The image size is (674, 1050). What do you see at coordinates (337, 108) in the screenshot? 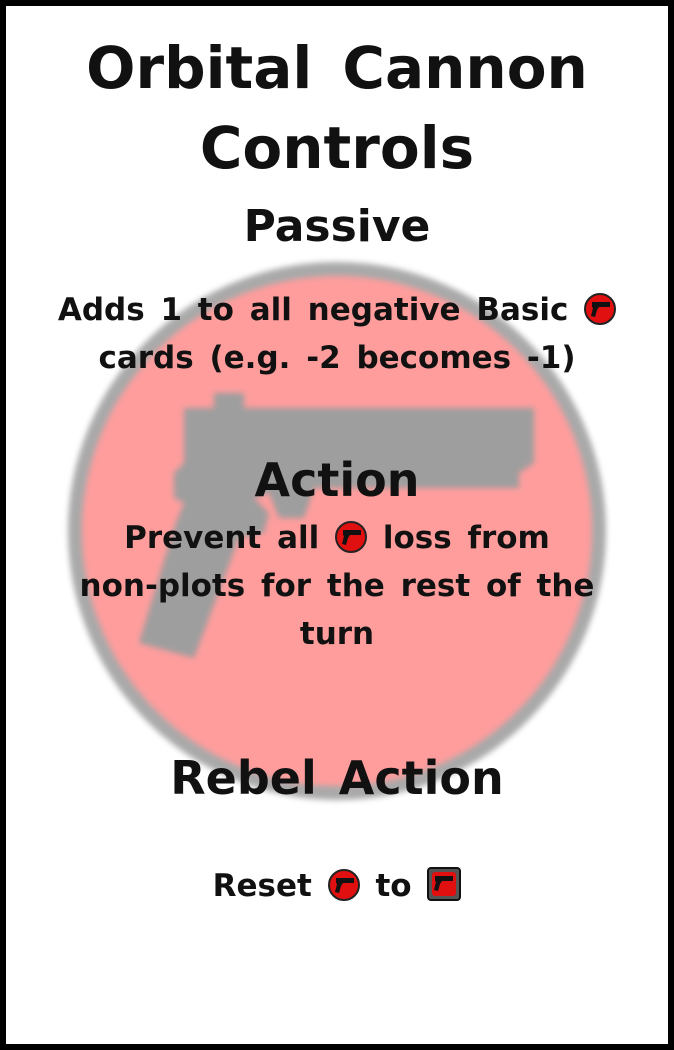
I see `card-title: Orbital Cannon Controls` at bounding box center [337, 108].